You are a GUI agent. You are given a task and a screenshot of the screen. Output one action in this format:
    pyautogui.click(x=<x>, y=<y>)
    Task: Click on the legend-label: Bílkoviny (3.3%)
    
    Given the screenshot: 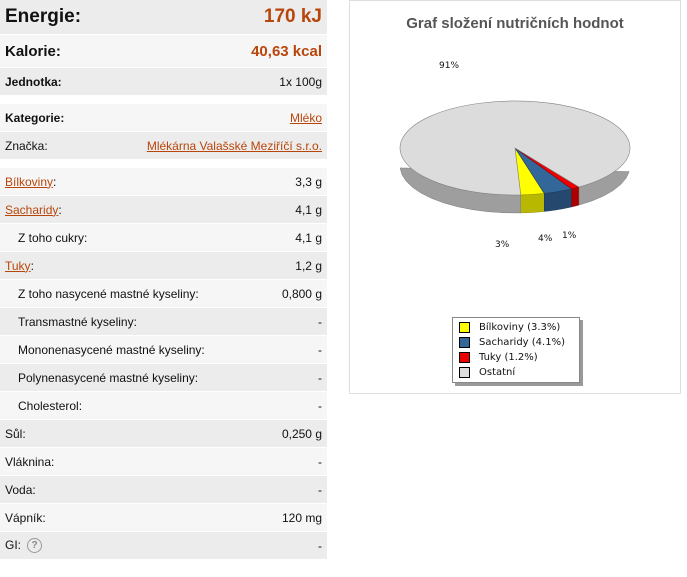 What is the action you would take?
    pyautogui.click(x=520, y=327)
    